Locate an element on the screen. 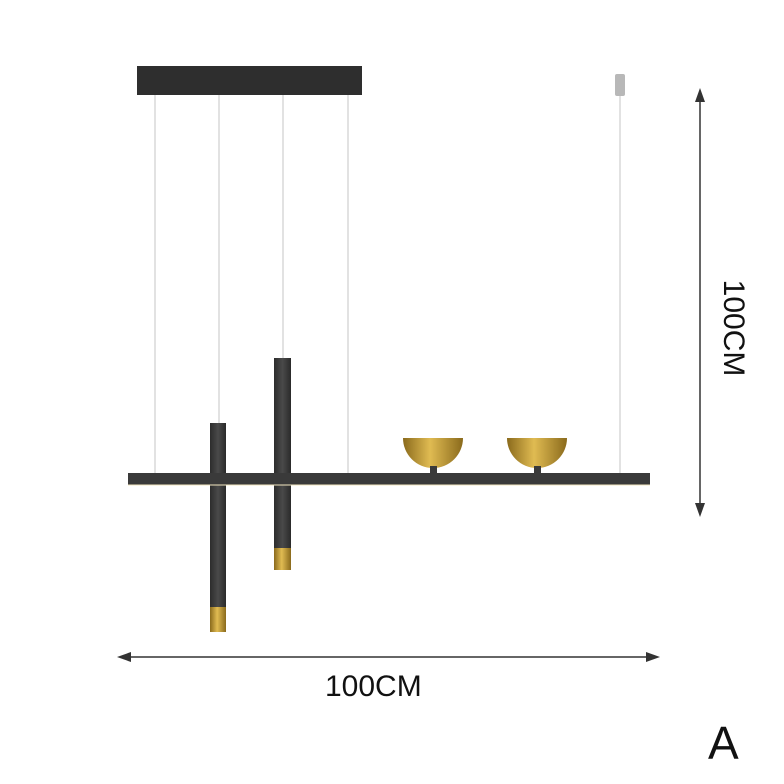 This screenshot has width=784, height=784. variant-label: A is located at coordinates (723, 743).